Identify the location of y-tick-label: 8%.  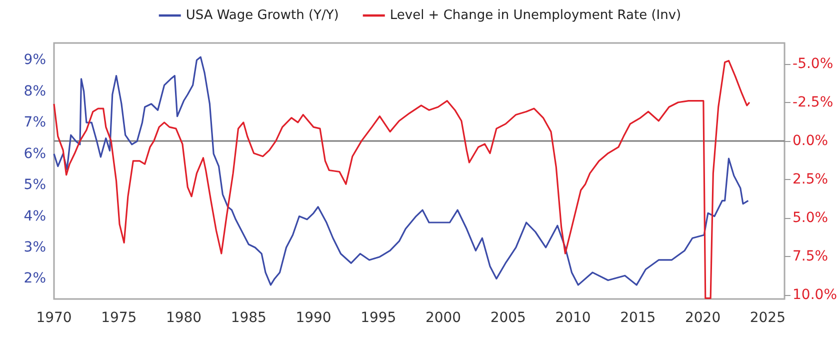
(35, 91).